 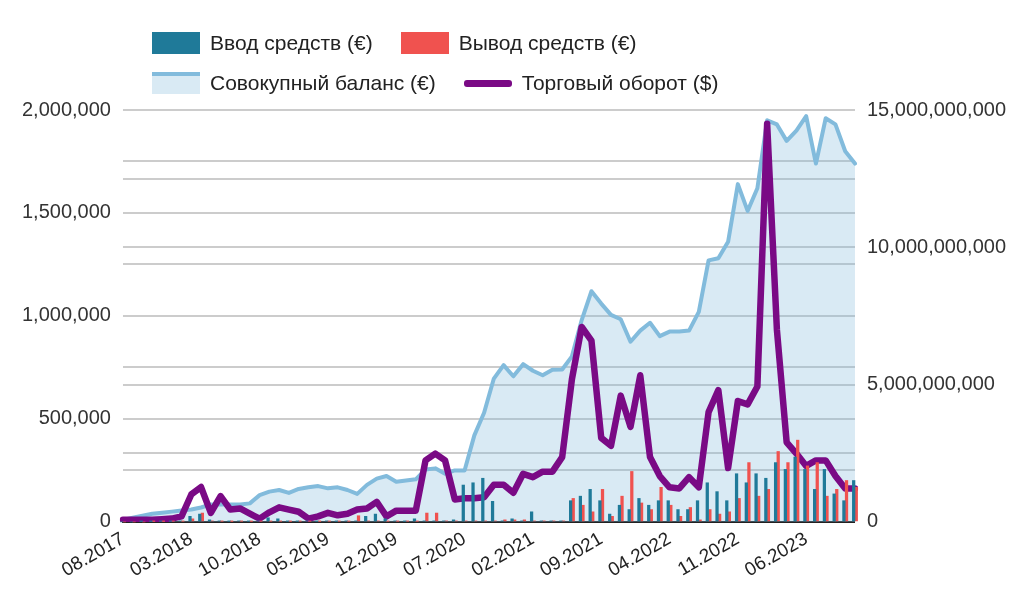 What do you see at coordinates (936, 108) in the screenshot?
I see `y2-tick-label: 15,000,000,000` at bounding box center [936, 108].